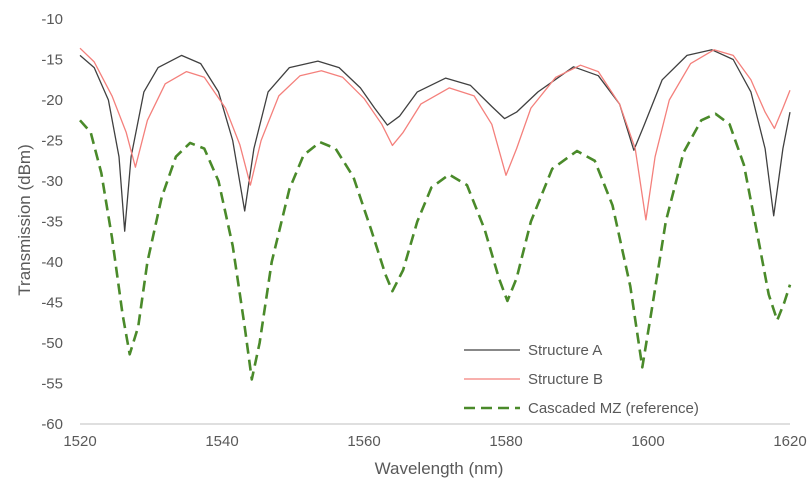 The height and width of the screenshot is (486, 811). Describe the element at coordinates (439, 468) in the screenshot. I see `x-axis-title: Wavelength (nm)` at that location.